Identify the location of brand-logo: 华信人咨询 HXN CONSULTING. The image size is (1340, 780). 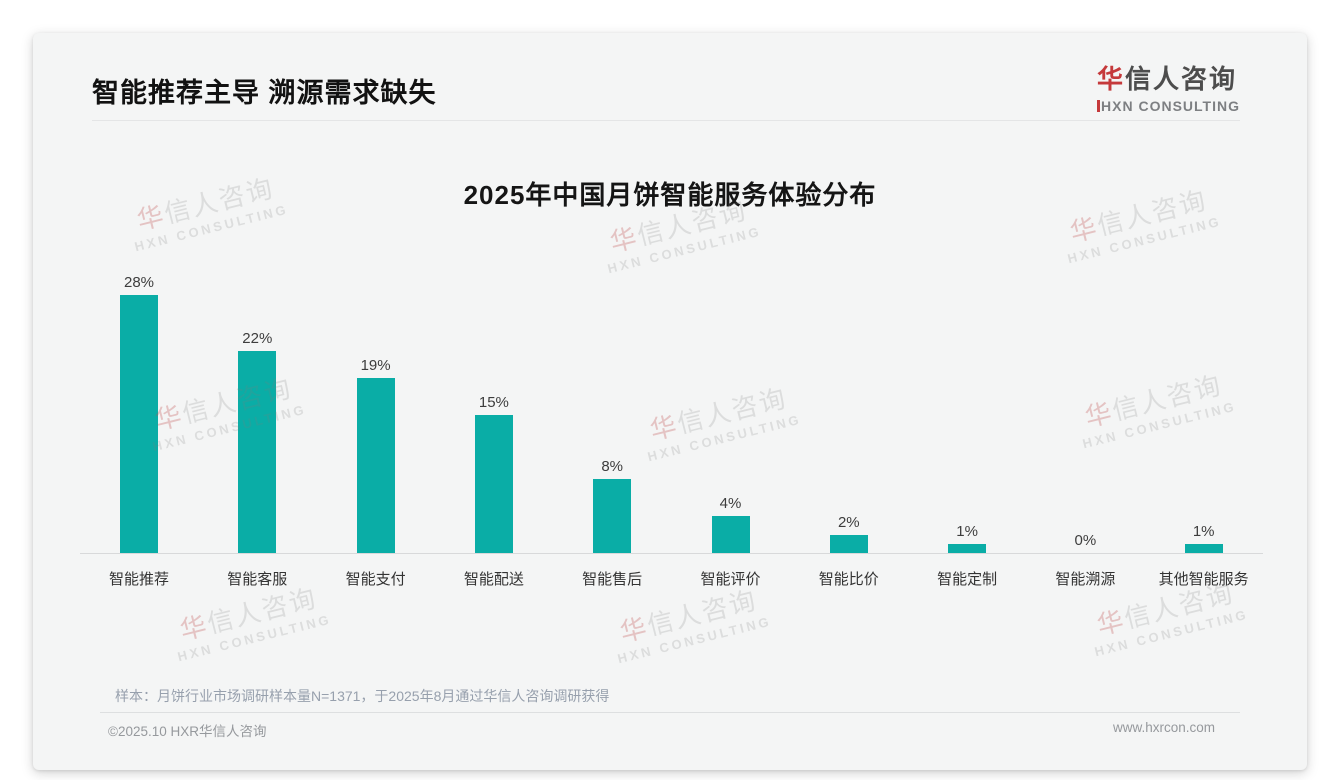
(1168, 86).